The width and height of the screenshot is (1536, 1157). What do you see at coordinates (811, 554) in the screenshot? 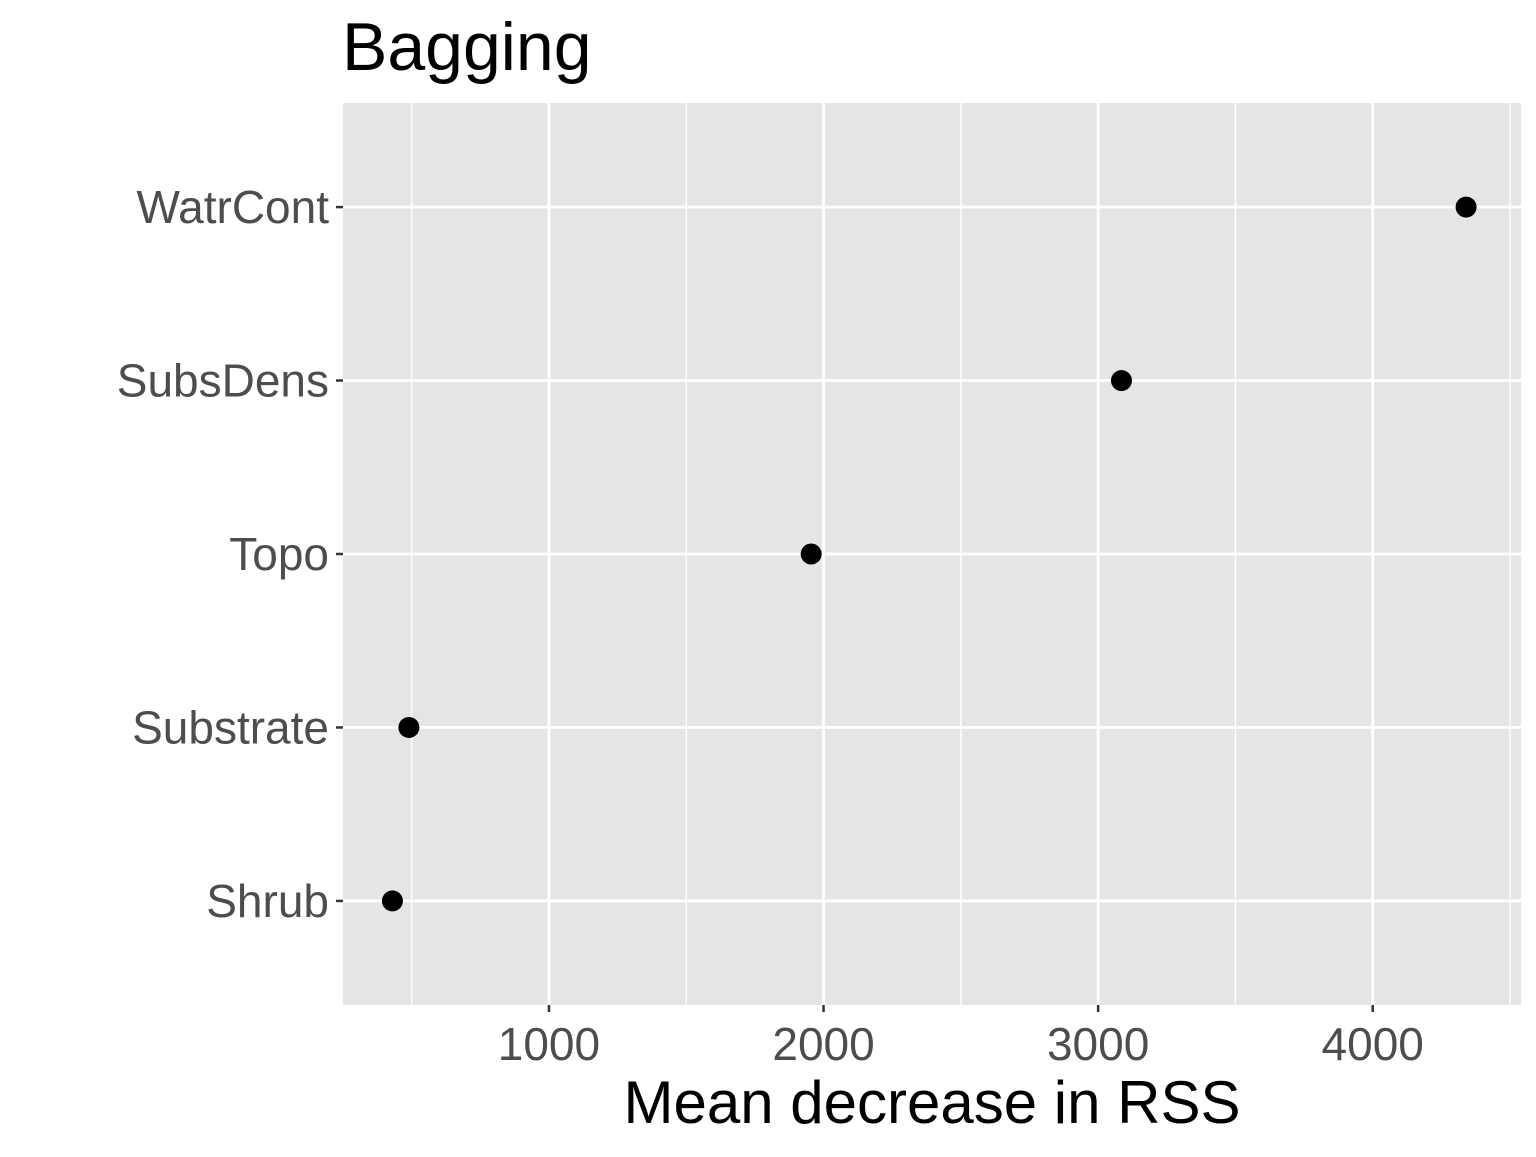
I see `data-point-topo` at bounding box center [811, 554].